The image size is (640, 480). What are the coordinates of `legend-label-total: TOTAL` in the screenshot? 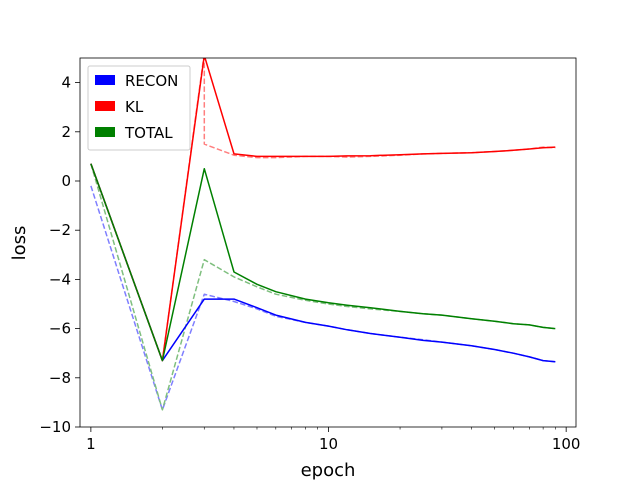 It's located at (148, 133).